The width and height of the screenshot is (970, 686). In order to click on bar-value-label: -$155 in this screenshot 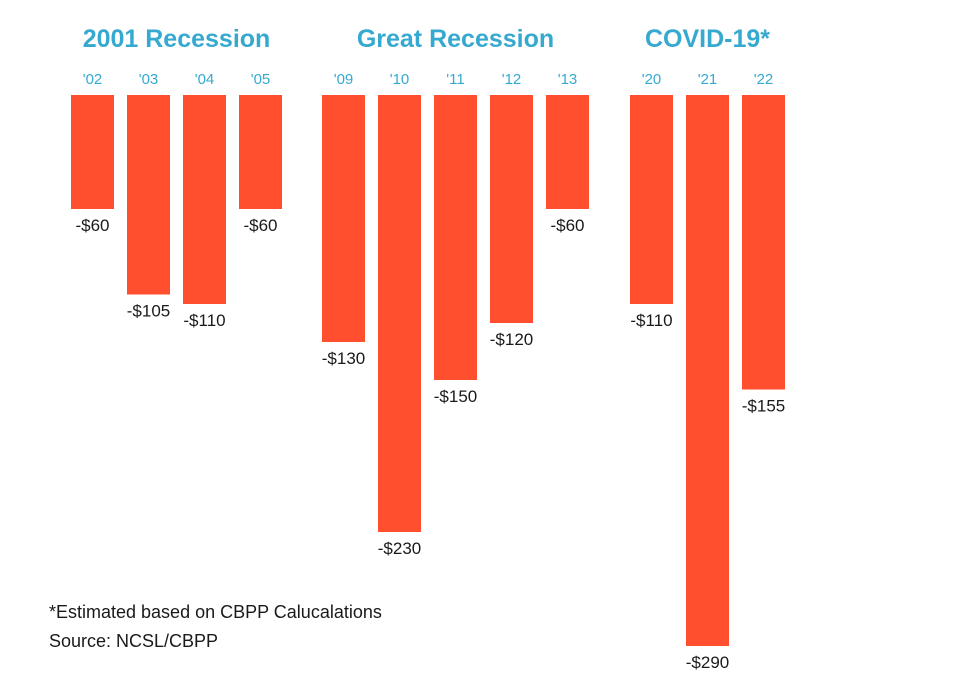, I will do `click(763, 406)`.